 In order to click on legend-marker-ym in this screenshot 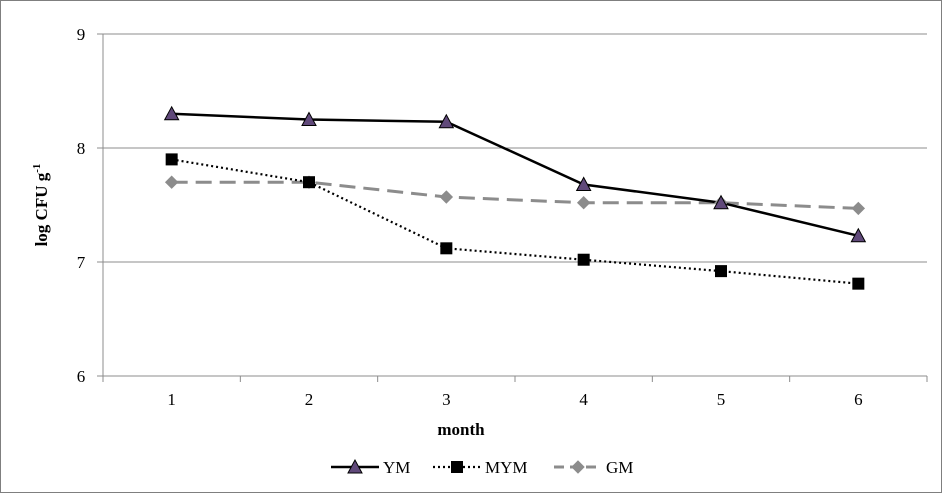, I will do `click(355, 466)`.